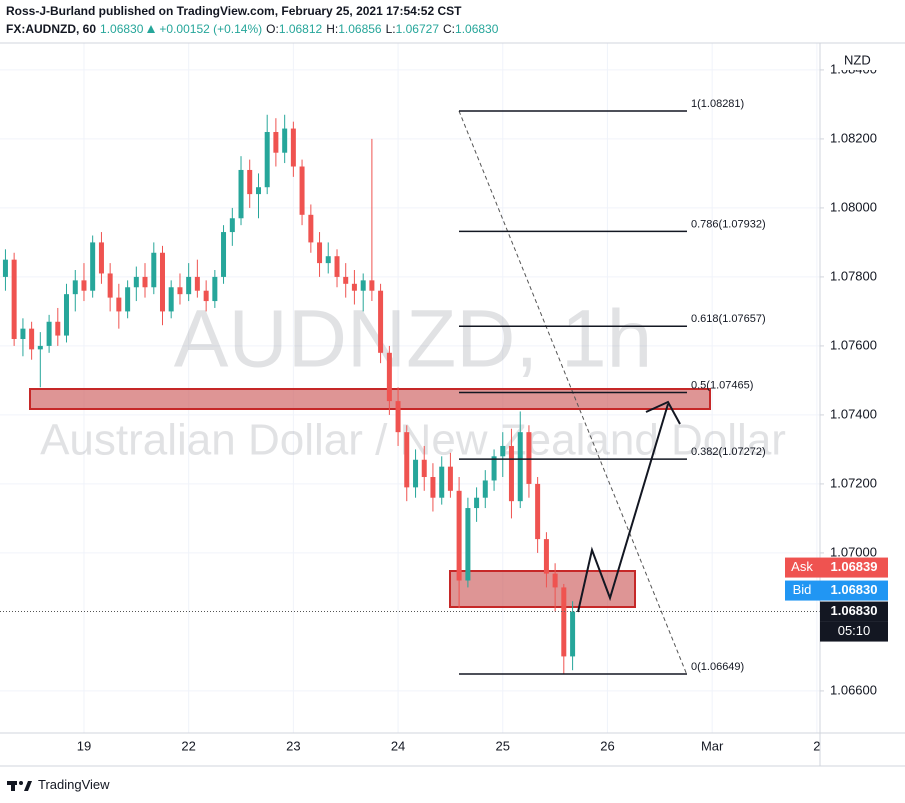  Describe the element at coordinates (712, 745) in the screenshot. I see `x-tick-label: Mar` at that location.